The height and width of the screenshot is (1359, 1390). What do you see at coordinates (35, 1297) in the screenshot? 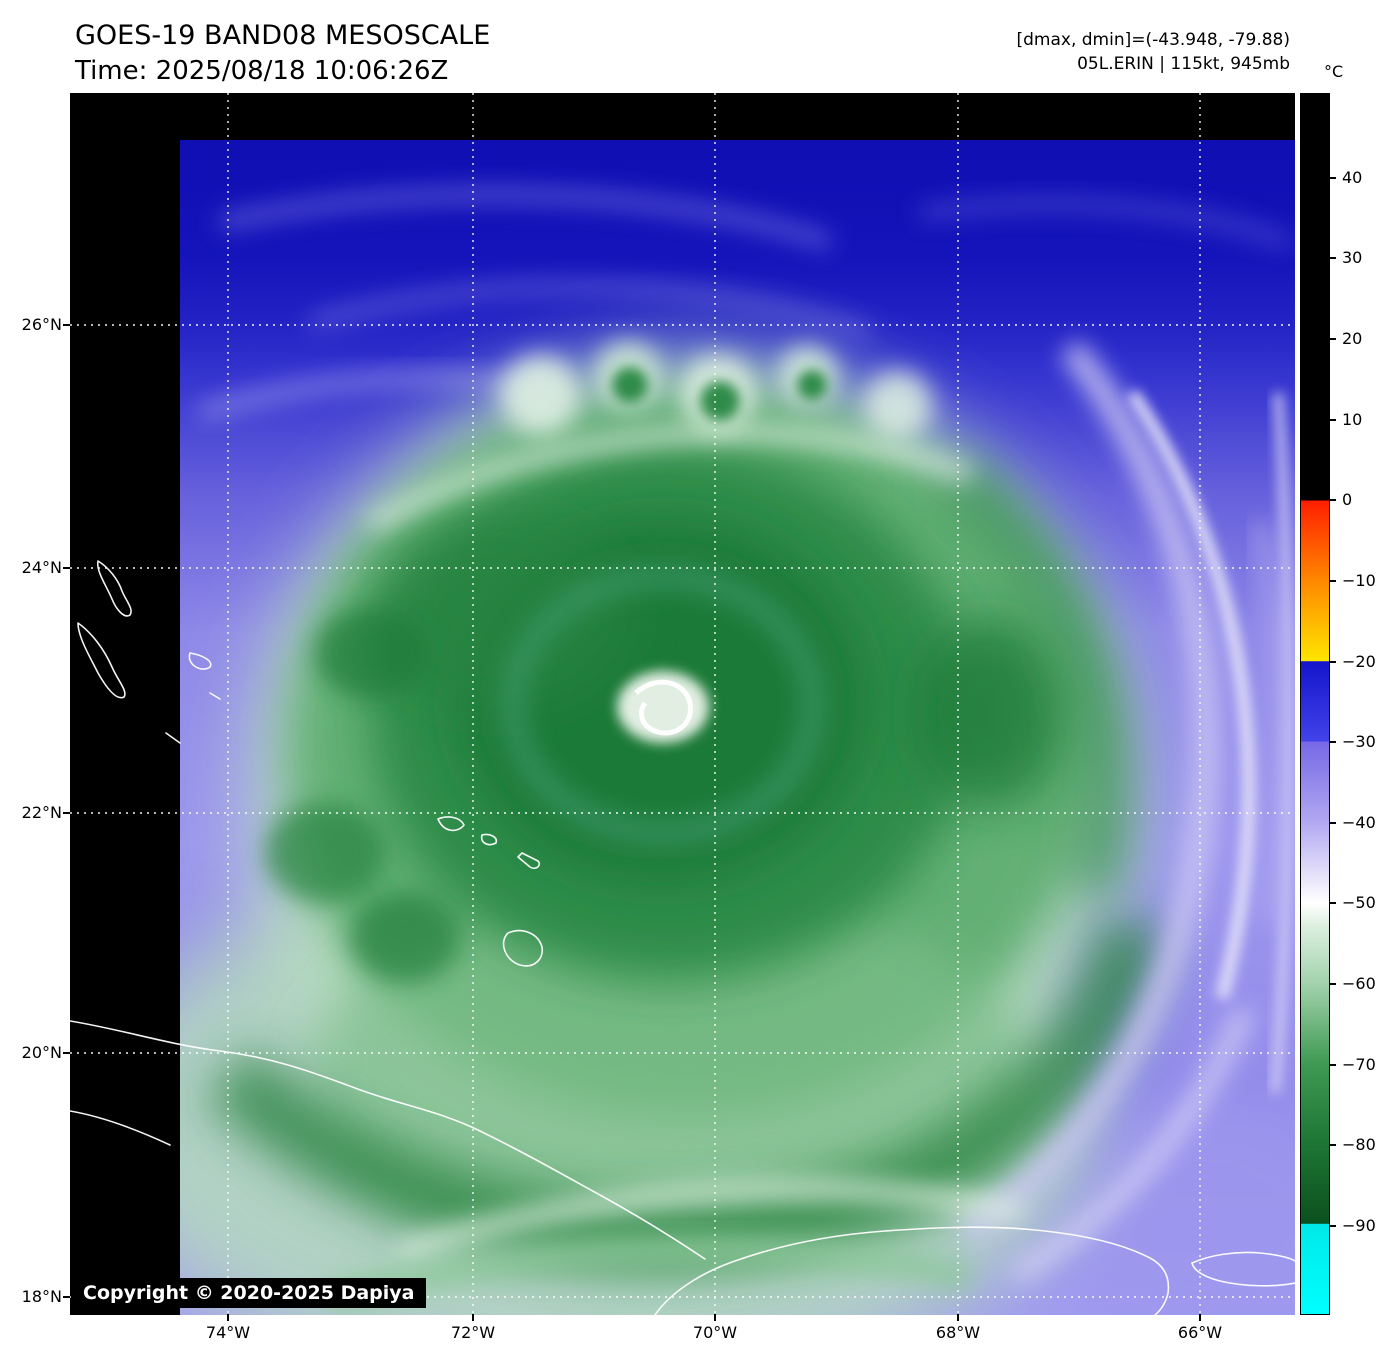
I see `lat-label-18n: 18°N` at bounding box center [35, 1297].